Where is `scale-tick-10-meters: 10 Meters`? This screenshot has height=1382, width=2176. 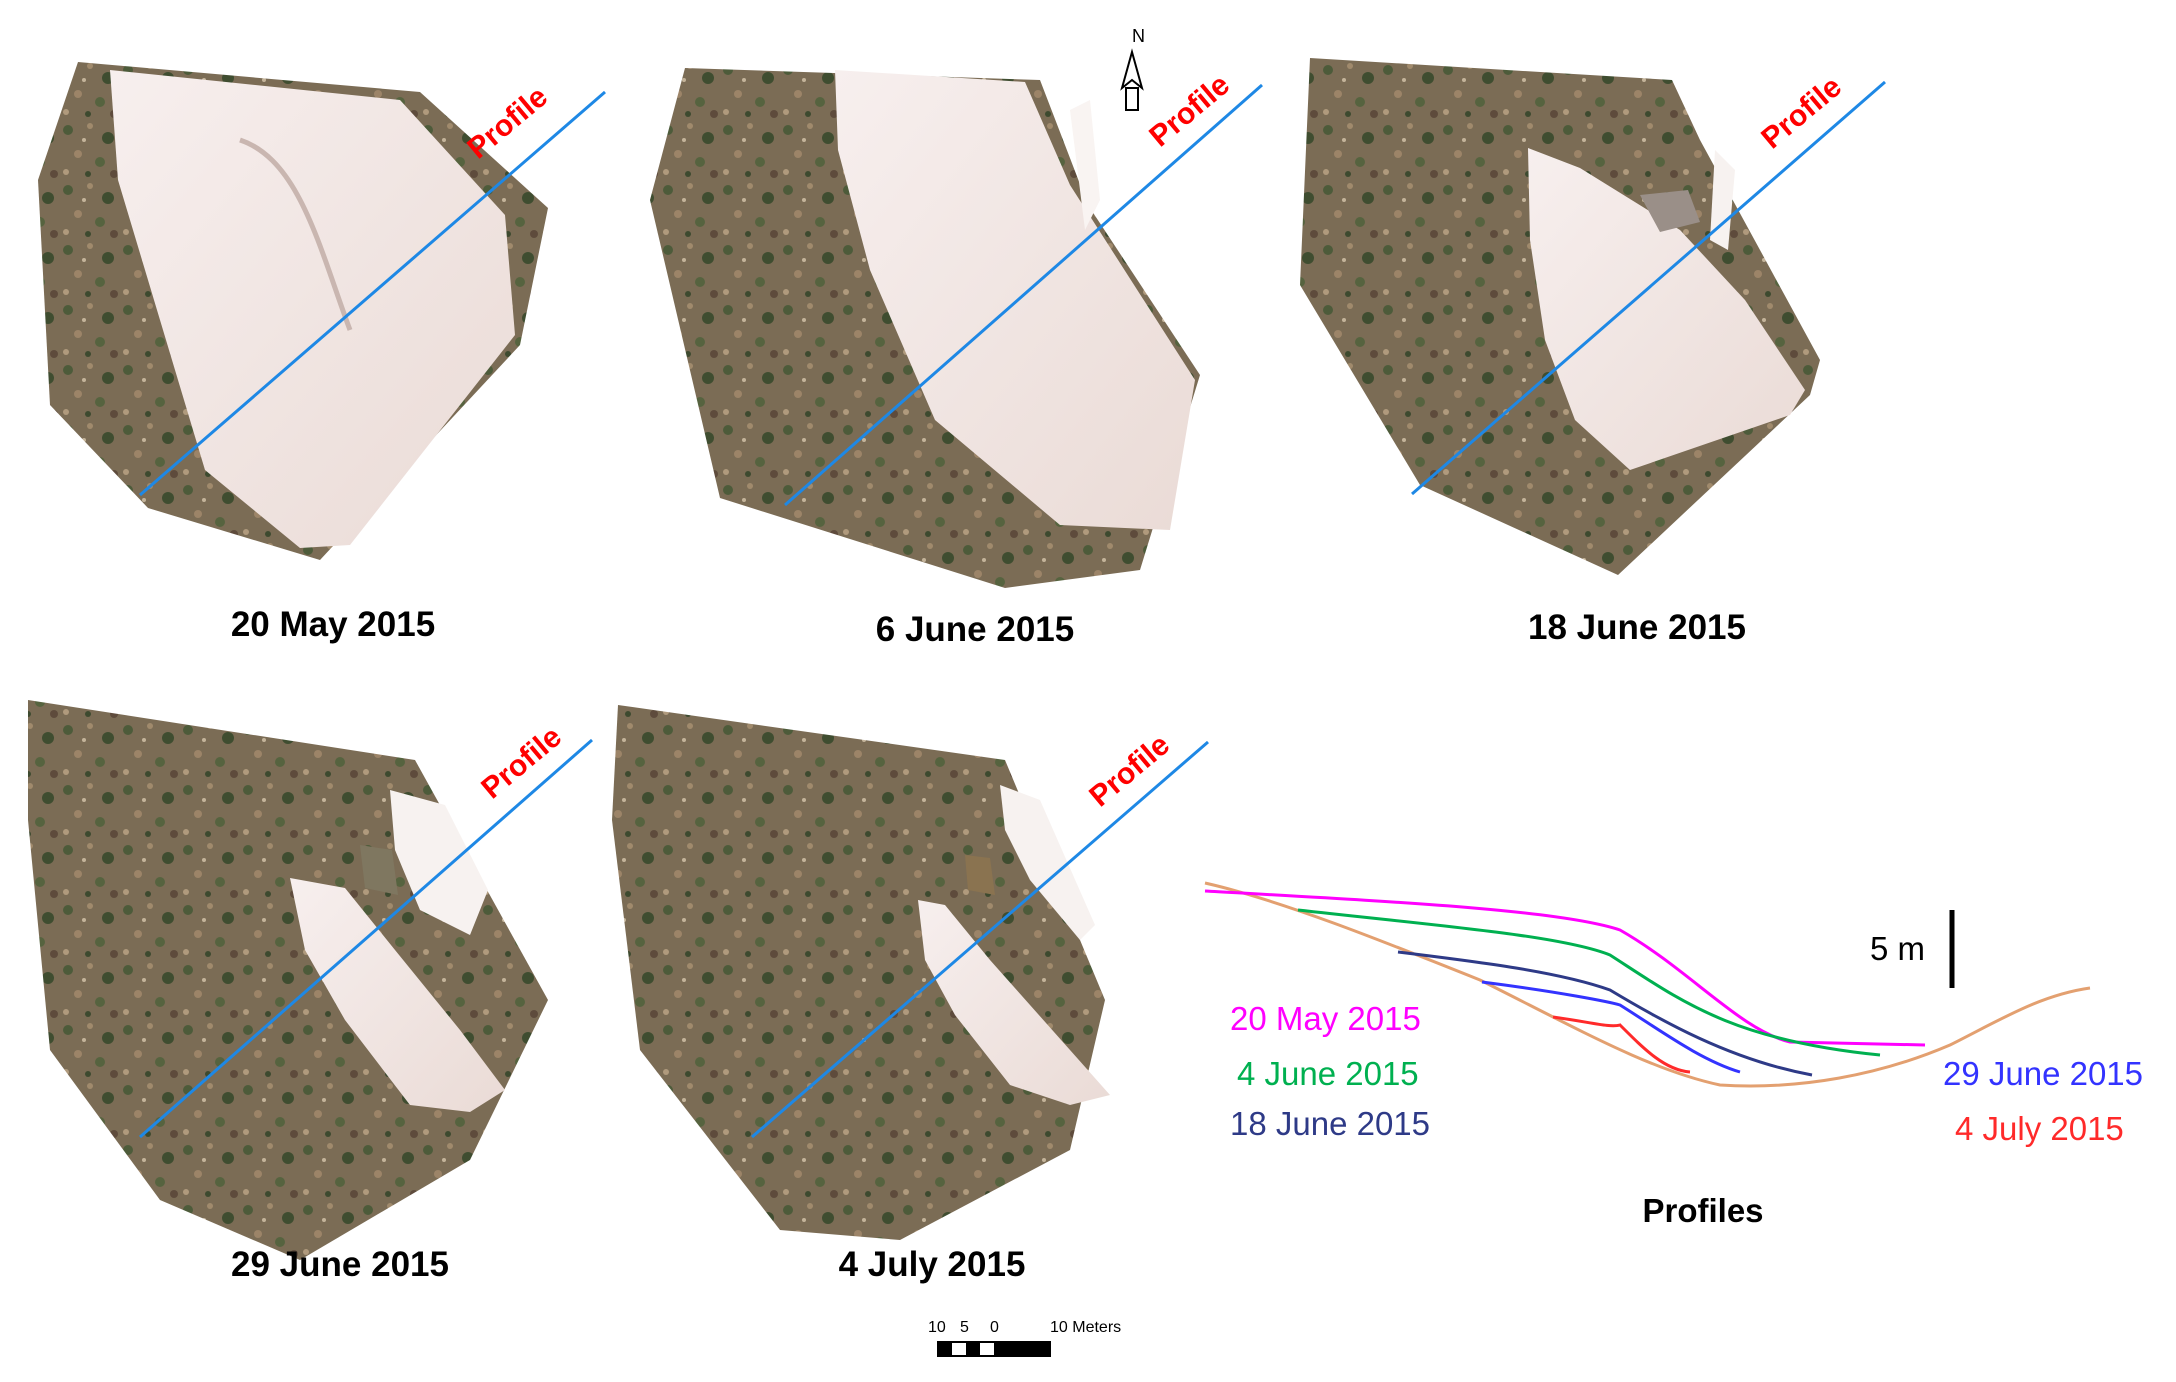 scale-tick-10-meters: 10 Meters is located at coordinates (1085, 1327).